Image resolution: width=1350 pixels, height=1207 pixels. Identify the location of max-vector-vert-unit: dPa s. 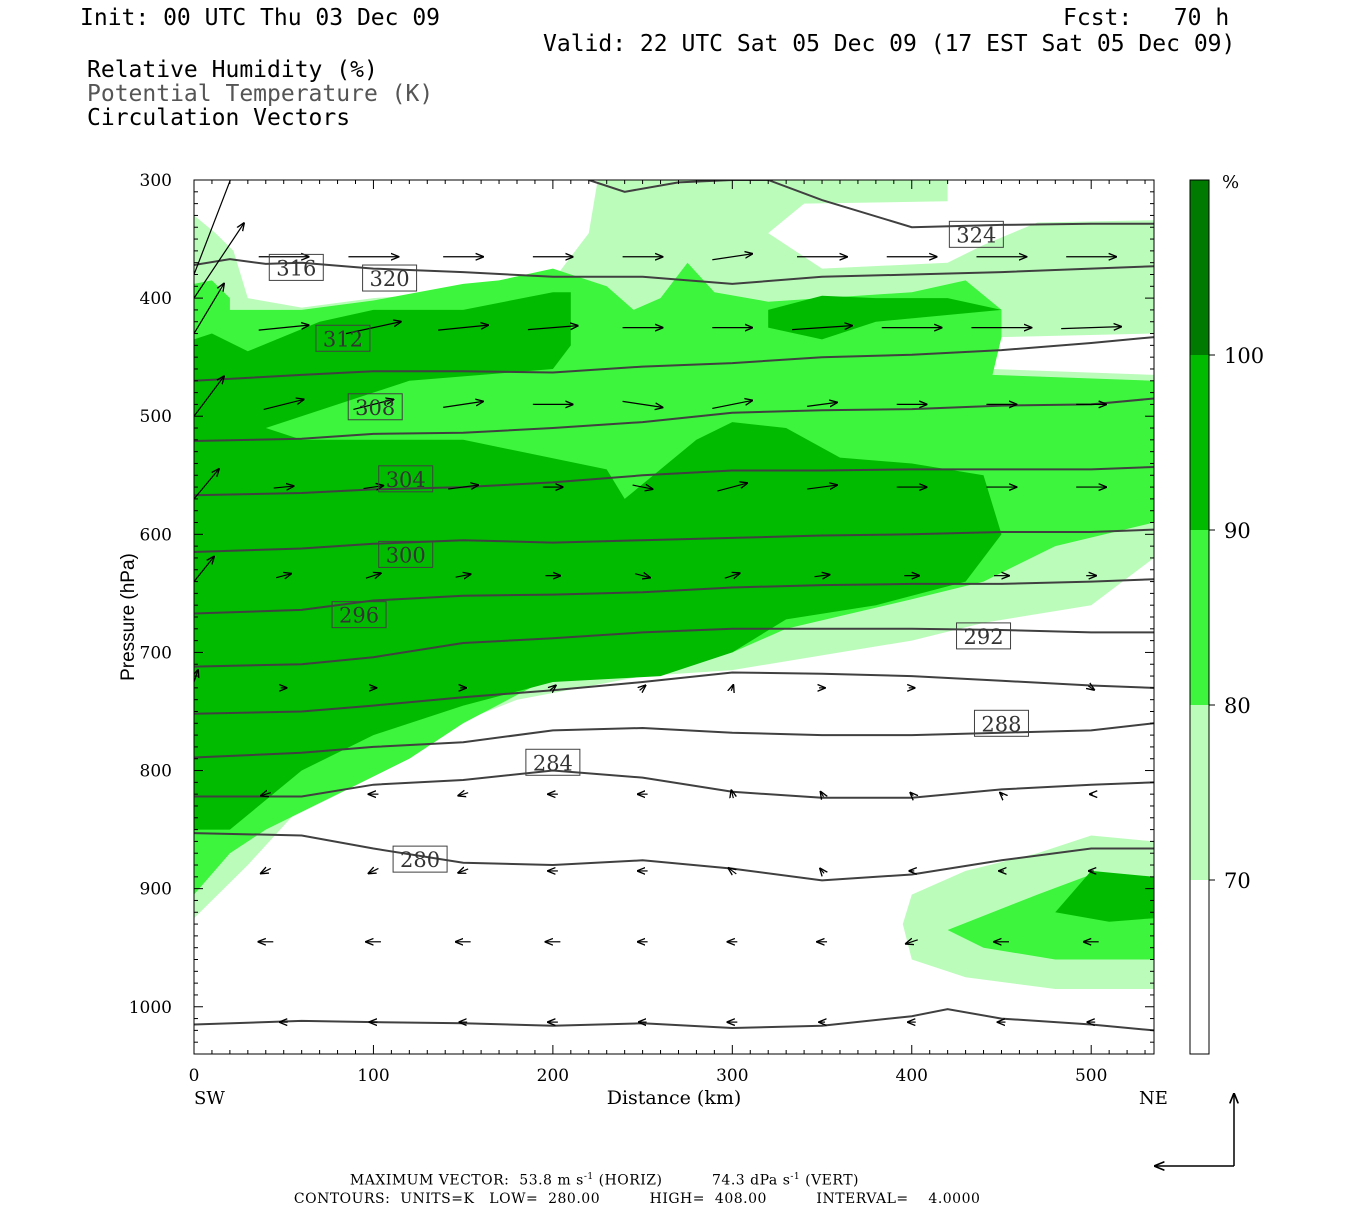
(770, 1180).